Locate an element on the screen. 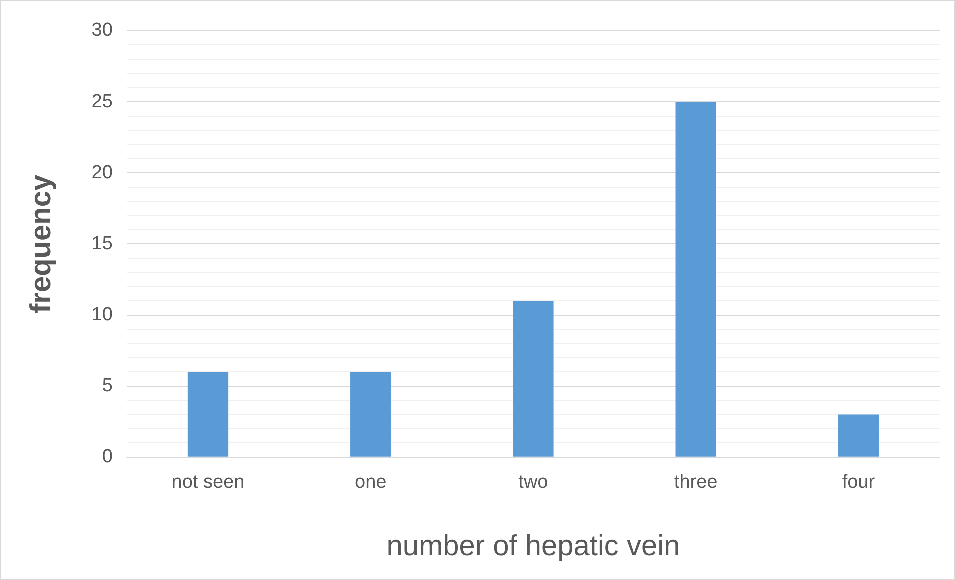 This screenshot has height=580, width=955. x-axis-title: number of hepatic vein is located at coordinates (533, 546).